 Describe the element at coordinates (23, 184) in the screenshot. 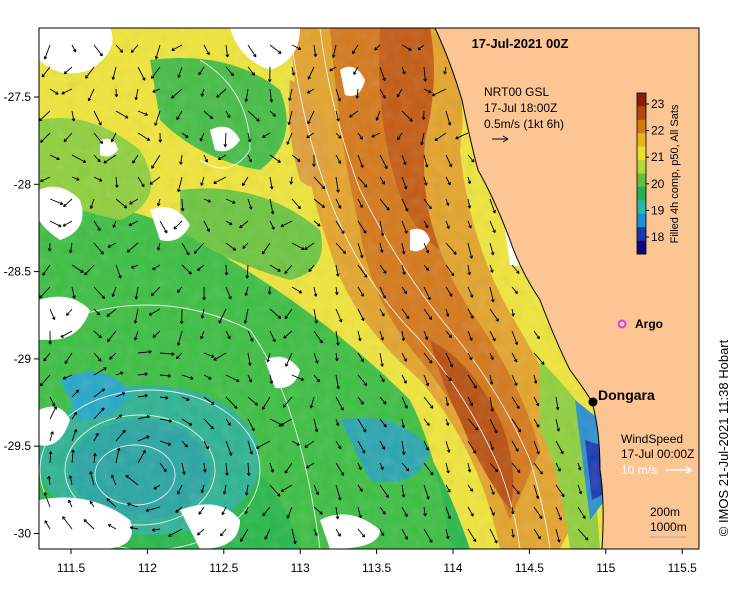

I see `y-tick-label: -28` at that location.